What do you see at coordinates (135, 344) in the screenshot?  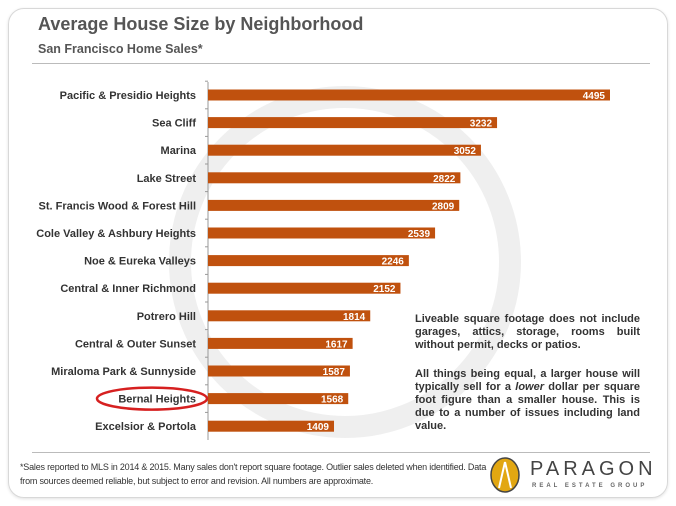 I see `category-label: Central & Outer Sunset` at bounding box center [135, 344].